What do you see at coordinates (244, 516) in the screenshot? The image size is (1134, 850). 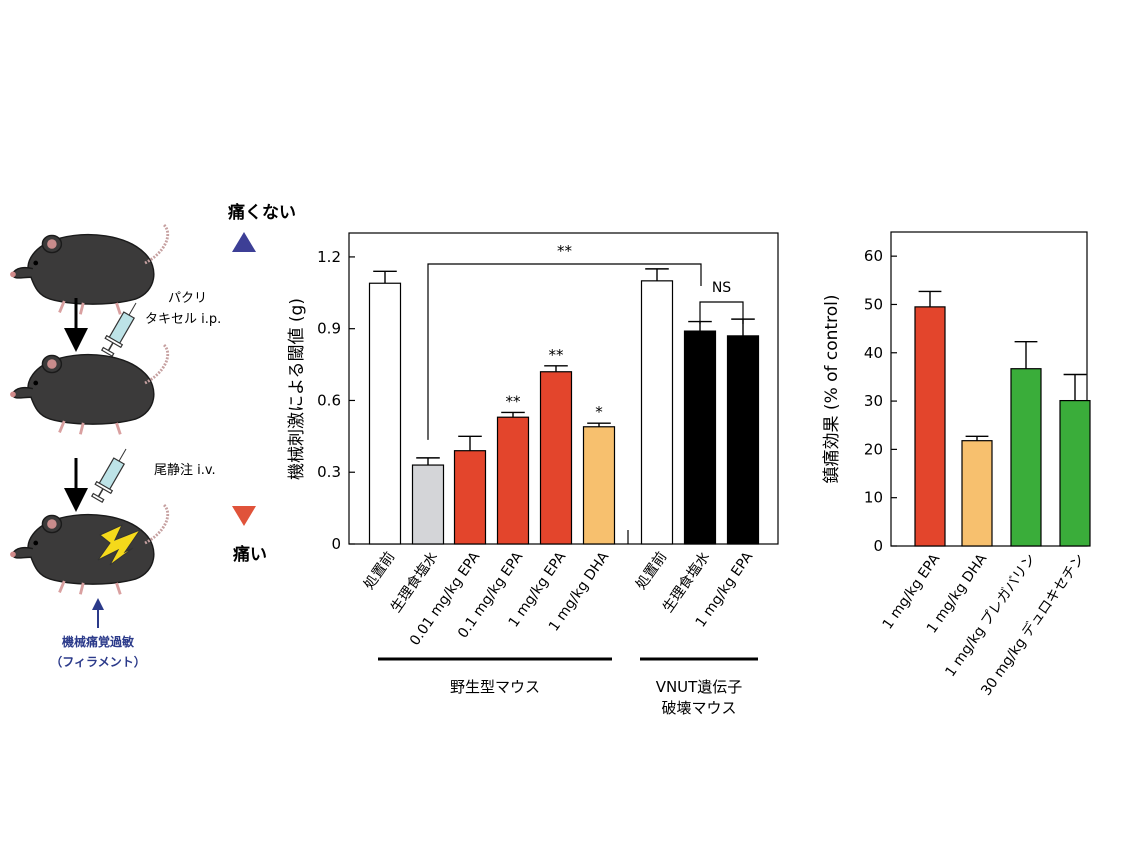 I see `pain-scale-down-arrowhead` at bounding box center [244, 516].